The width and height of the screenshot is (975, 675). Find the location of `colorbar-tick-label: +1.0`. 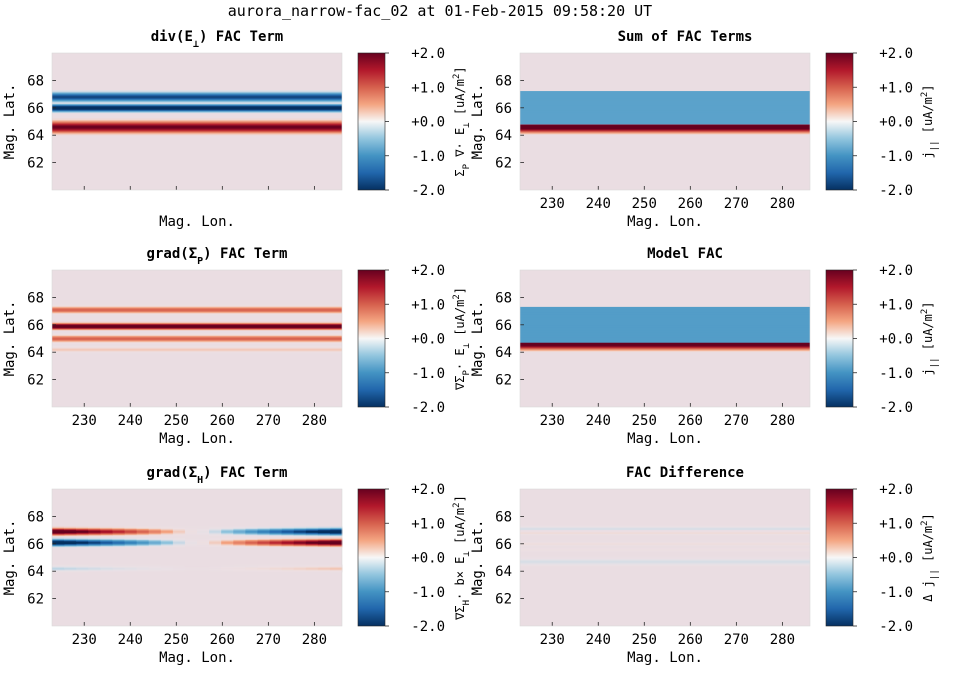

colorbar-tick-label: +1.0 is located at coordinates (896, 524).